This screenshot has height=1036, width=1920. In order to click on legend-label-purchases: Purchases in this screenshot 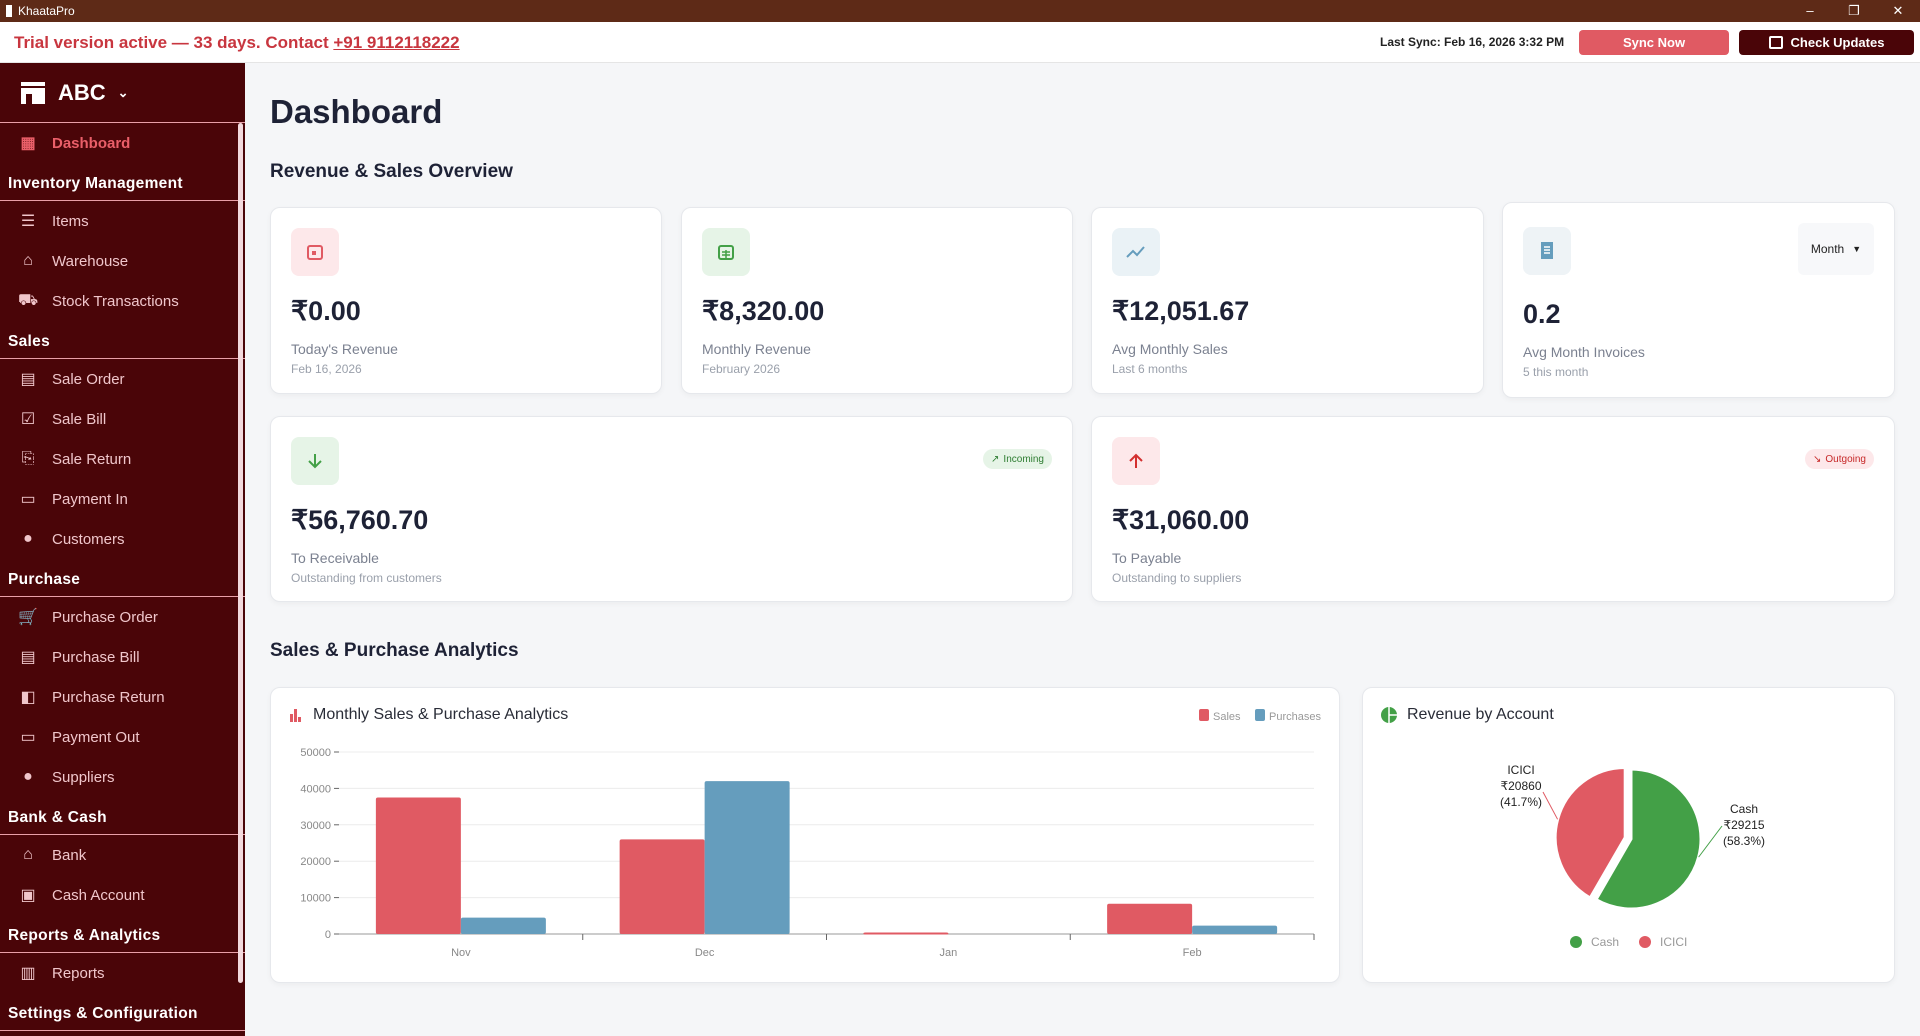, I will do `click(1295, 717)`.